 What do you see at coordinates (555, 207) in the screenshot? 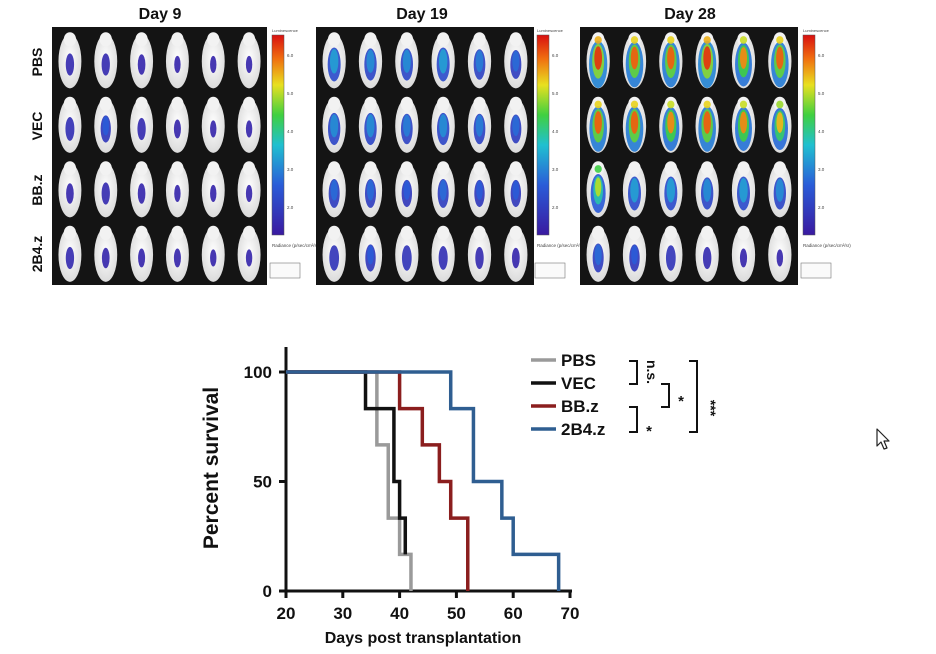
I see `scale-tick-label: 2.0` at bounding box center [555, 207].